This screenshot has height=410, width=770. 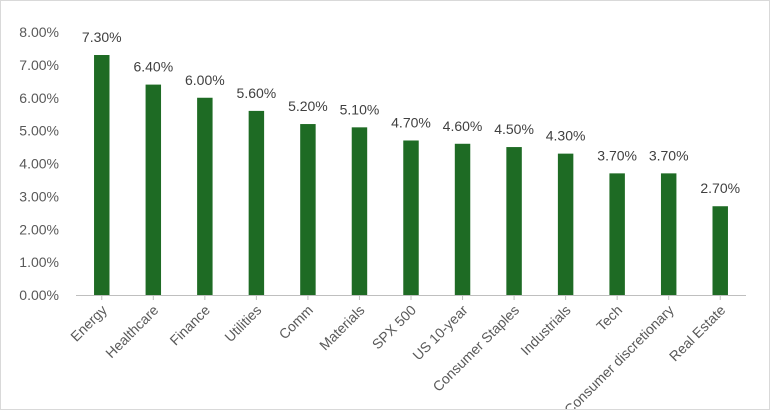 I want to click on x-tick-label: Finance, so click(x=189, y=325).